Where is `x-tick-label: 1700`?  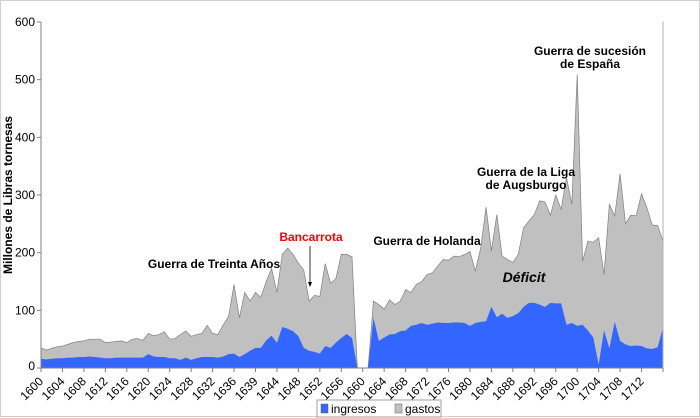 x-tick-label: 1700 is located at coordinates (568, 388).